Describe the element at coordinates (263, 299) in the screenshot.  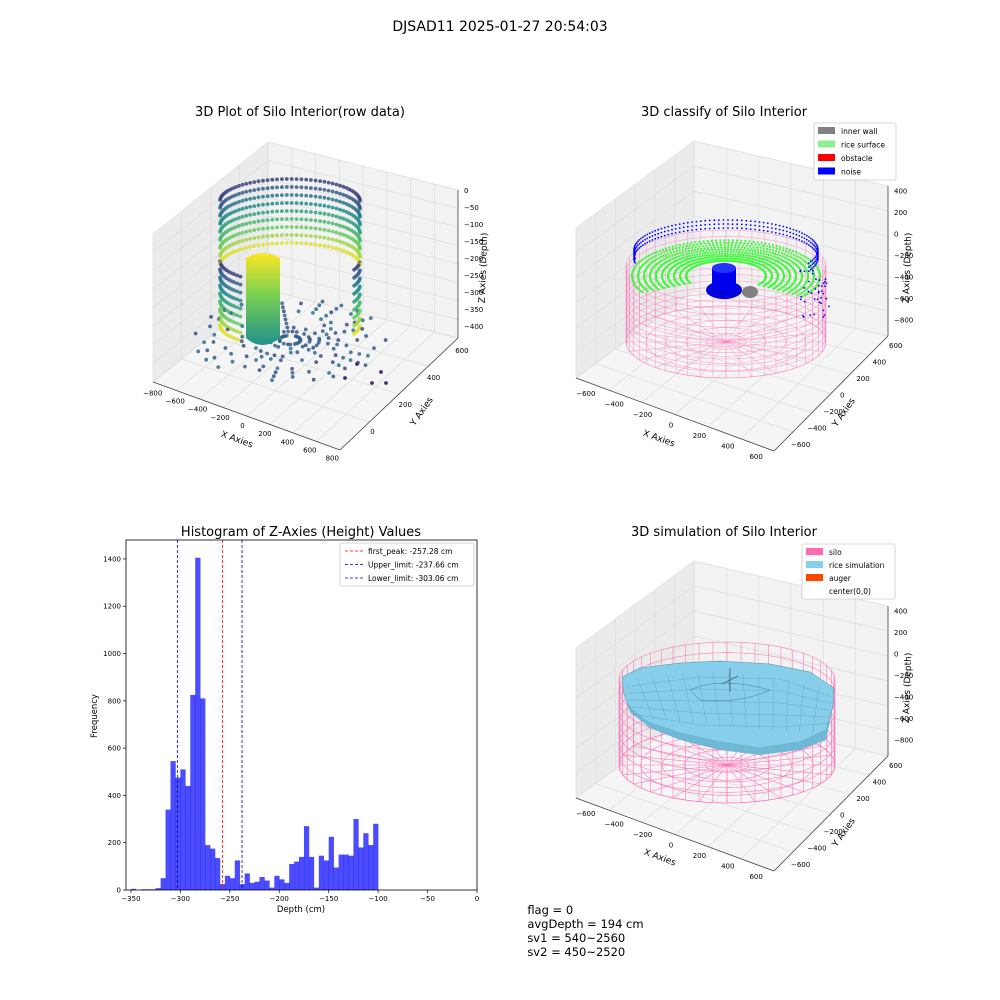
I see `raw-pillar` at that location.